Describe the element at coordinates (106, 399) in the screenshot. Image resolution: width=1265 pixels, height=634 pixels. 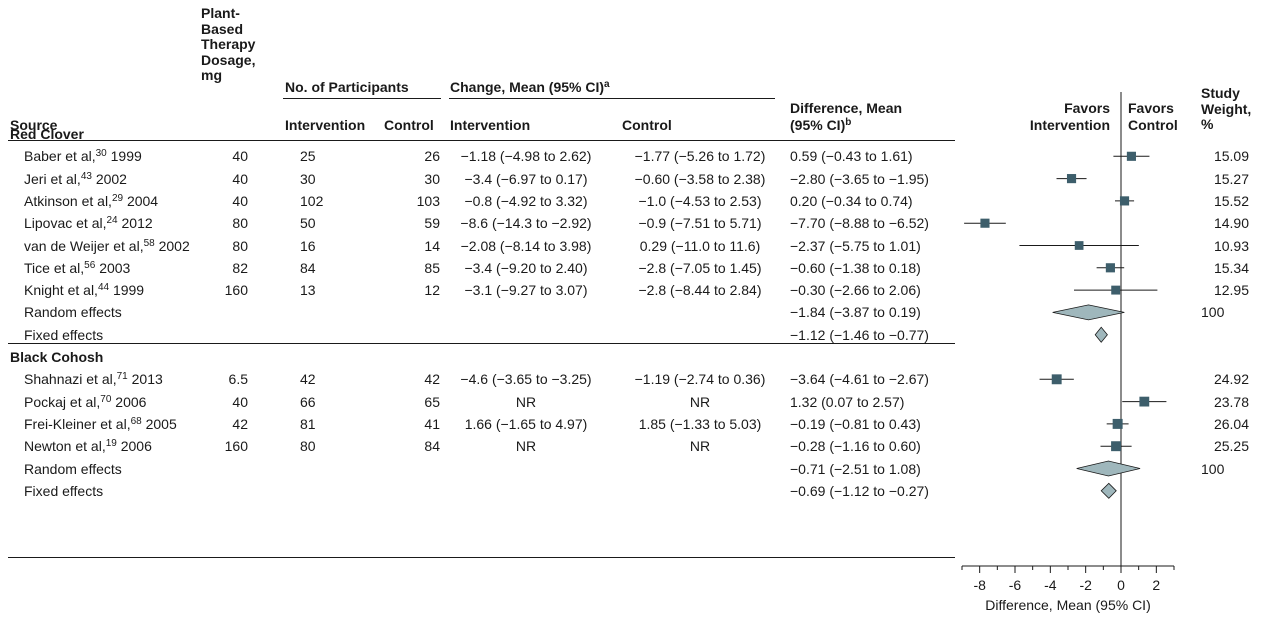
I see `reference-number: 70` at that location.